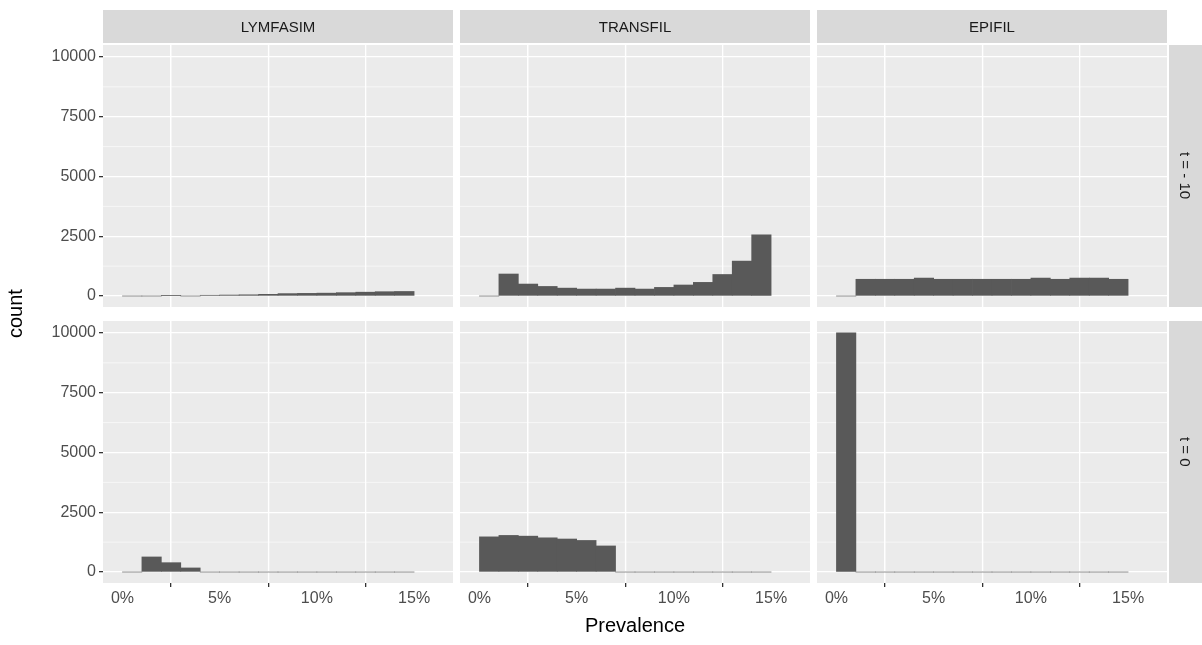  I want to click on chart-title: TRANSFIL, so click(635, 26).